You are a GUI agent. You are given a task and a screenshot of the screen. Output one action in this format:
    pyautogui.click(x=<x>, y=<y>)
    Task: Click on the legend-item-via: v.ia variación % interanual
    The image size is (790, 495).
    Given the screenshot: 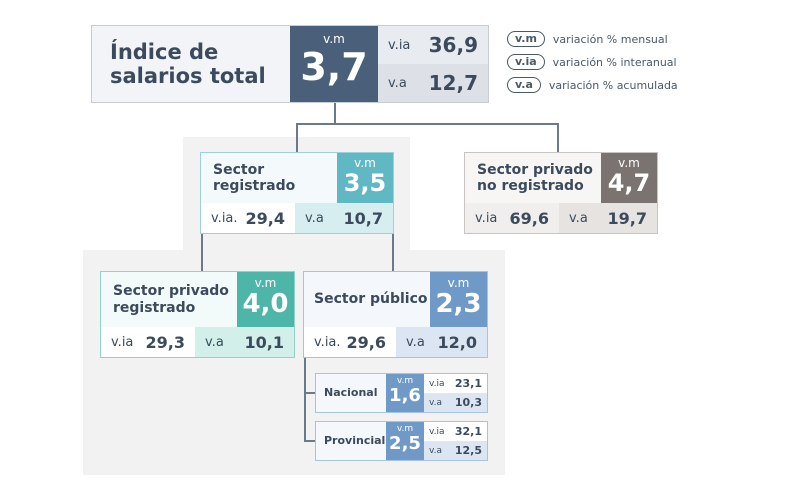 What is the action you would take?
    pyautogui.click(x=592, y=62)
    